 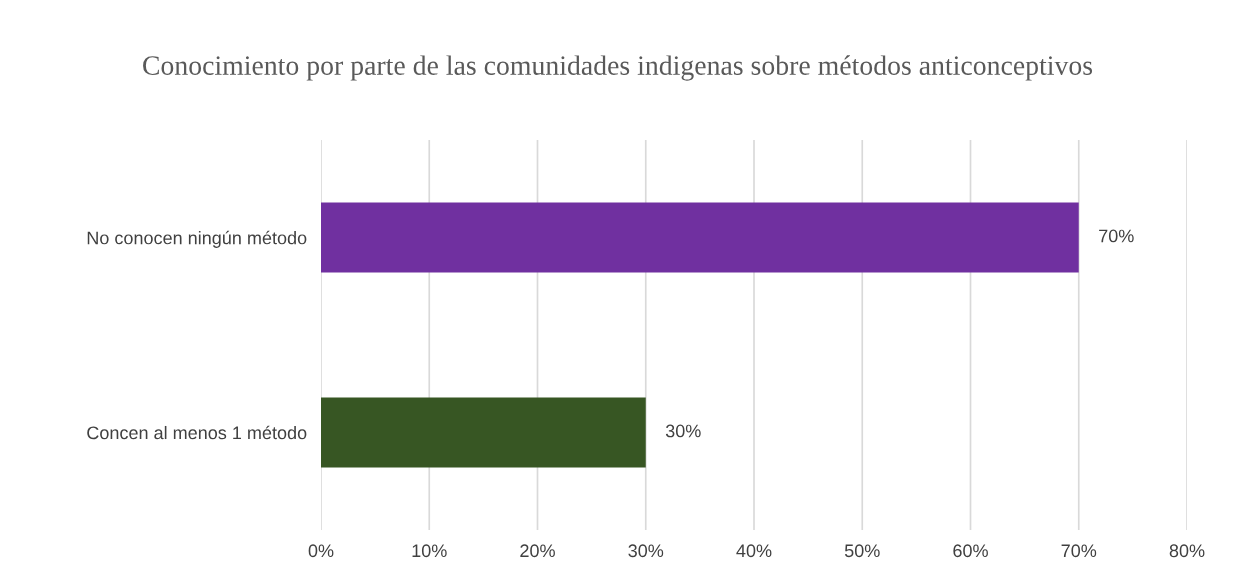 What do you see at coordinates (1116, 236) in the screenshot?
I see `data-label: 70%` at bounding box center [1116, 236].